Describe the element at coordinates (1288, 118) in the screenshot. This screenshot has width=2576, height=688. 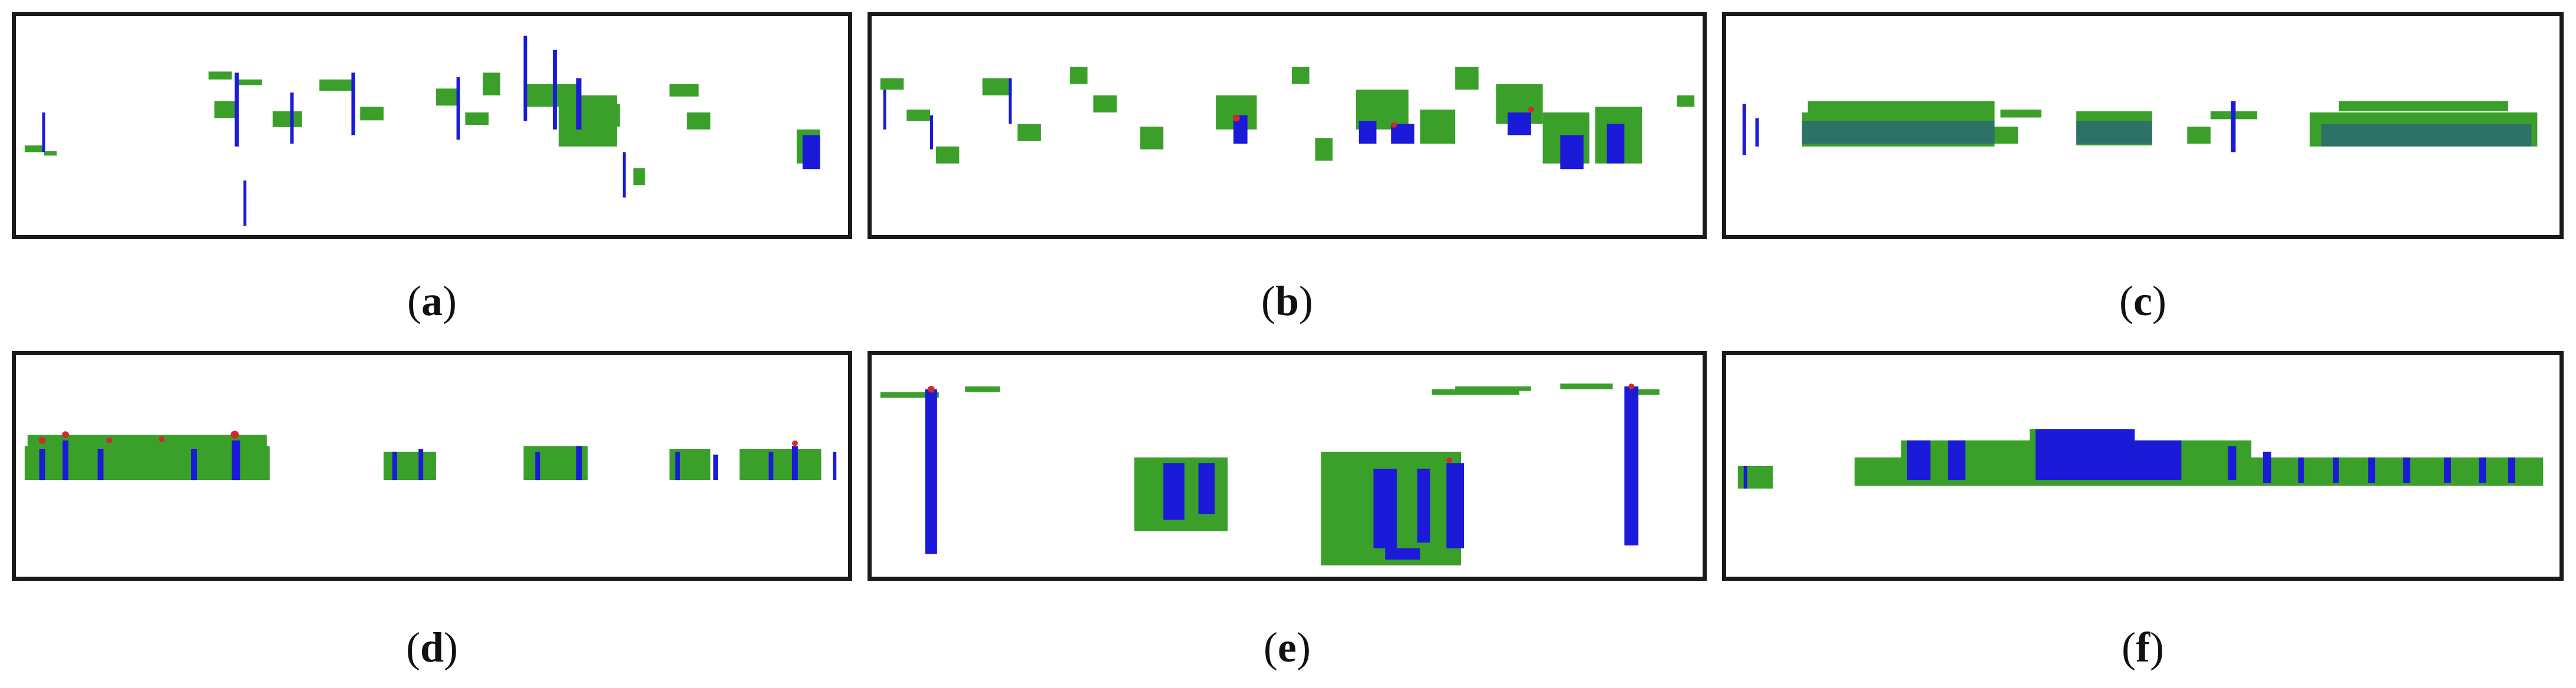
I see `point-cloud-b` at that location.